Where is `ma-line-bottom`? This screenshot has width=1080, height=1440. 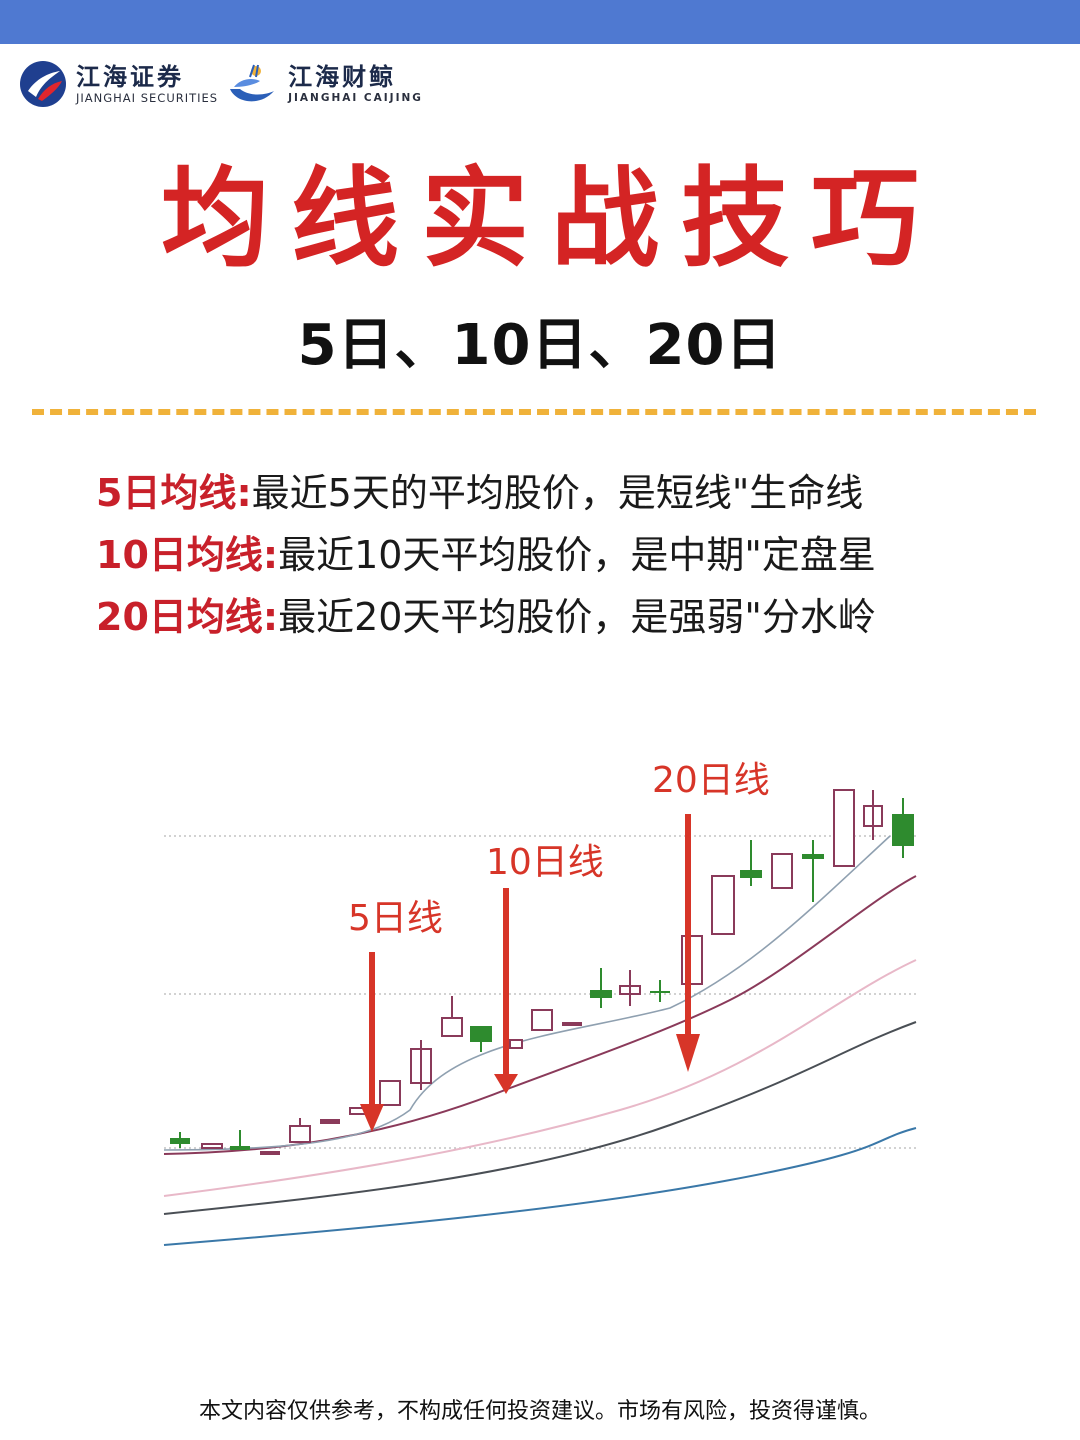
ma-line-bottom is located at coordinates (540, 1186).